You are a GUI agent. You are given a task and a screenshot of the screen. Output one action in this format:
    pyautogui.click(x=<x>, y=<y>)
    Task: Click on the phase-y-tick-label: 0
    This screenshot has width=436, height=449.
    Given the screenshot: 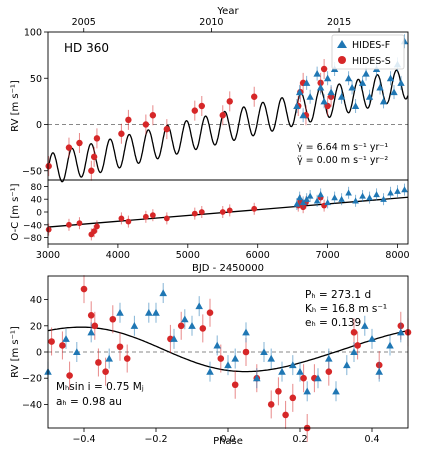 What is the action you would take?
    pyautogui.click(x=39, y=353)
    